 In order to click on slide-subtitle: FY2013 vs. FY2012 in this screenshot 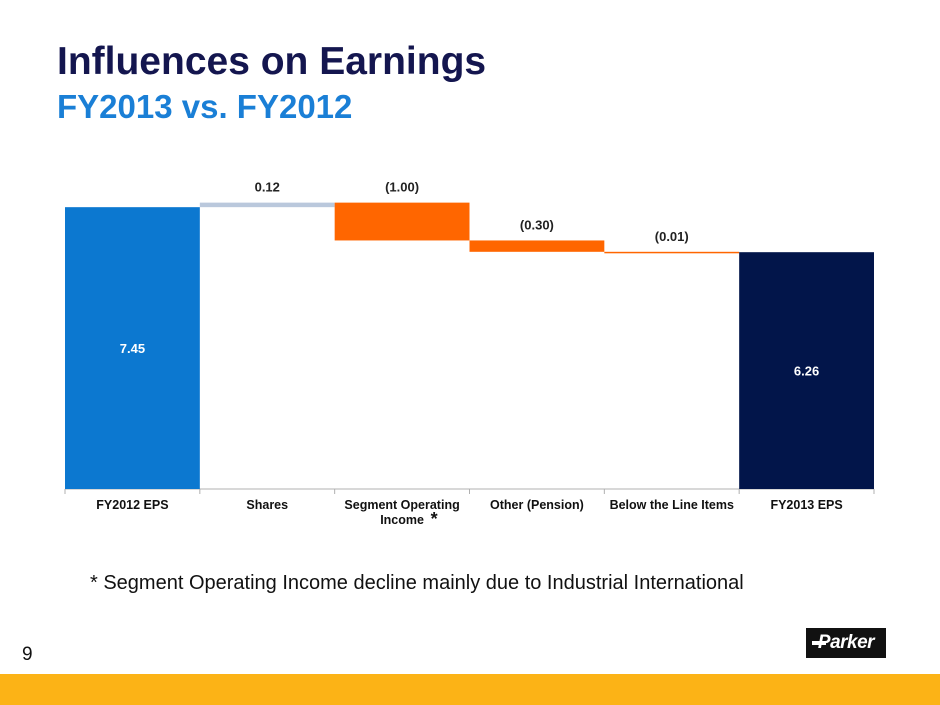, I will do `click(205, 106)`.